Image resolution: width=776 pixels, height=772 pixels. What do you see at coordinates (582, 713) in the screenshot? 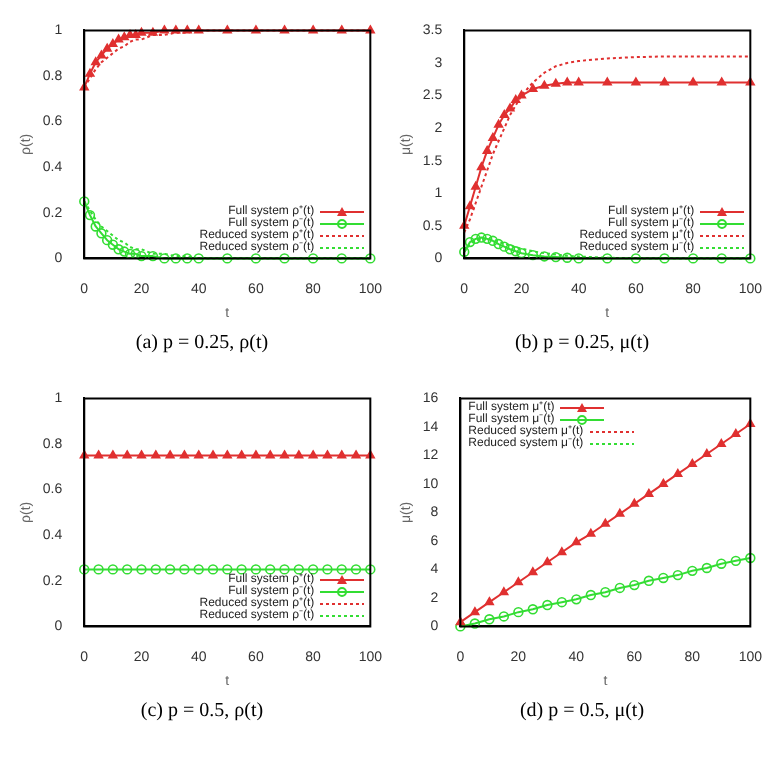
I see `text: (d) p = 0.5, μ(t)` at bounding box center [582, 713].